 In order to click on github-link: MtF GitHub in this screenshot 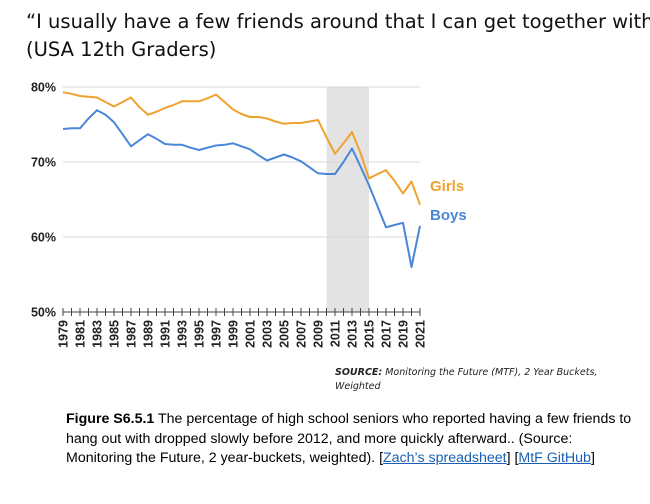, I will do `click(554, 458)`.